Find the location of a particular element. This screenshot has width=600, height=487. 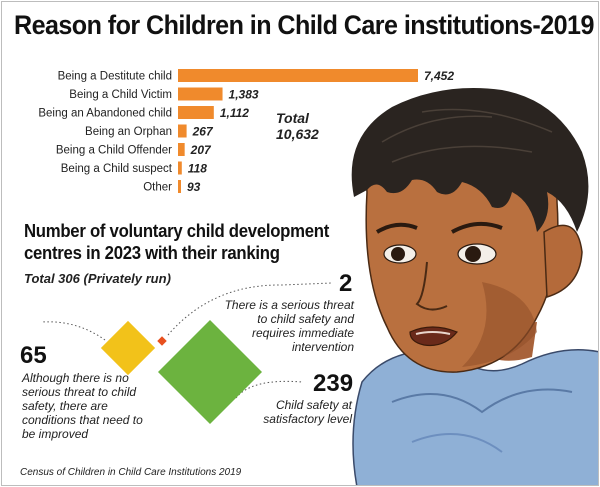

serious-threat-count: 2 is located at coordinates (346, 283).